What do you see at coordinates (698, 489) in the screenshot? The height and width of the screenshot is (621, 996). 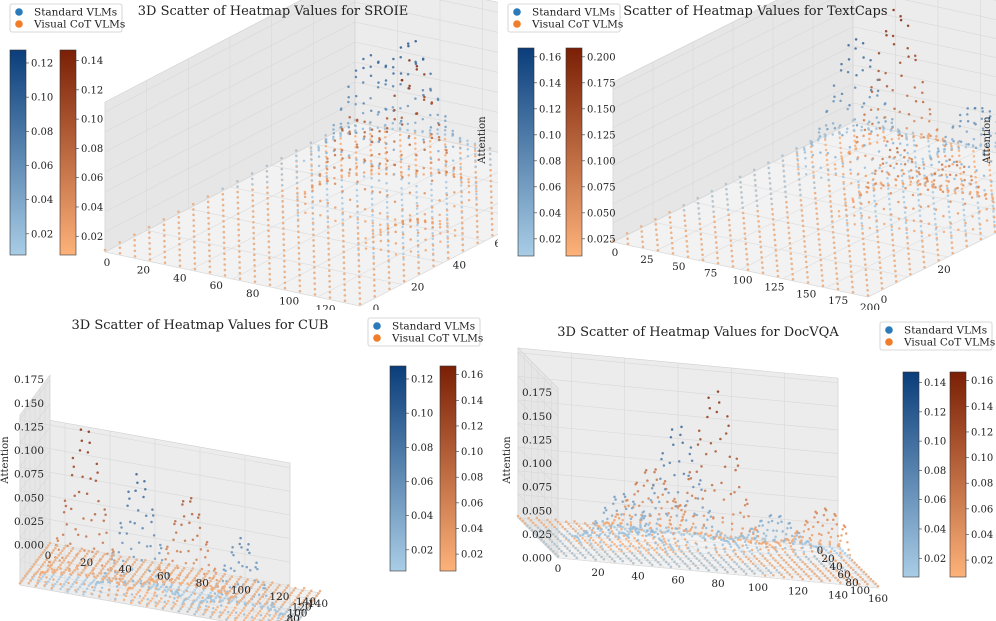 I see `data-marks` at bounding box center [698, 489].